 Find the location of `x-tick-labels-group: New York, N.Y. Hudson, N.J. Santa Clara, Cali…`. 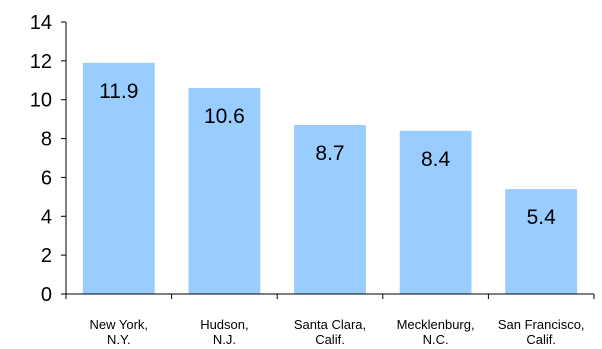

x-tick-labels-group: New York, N.Y. Hudson, N.J. Santa Clara, Cali… is located at coordinates (337, 332).